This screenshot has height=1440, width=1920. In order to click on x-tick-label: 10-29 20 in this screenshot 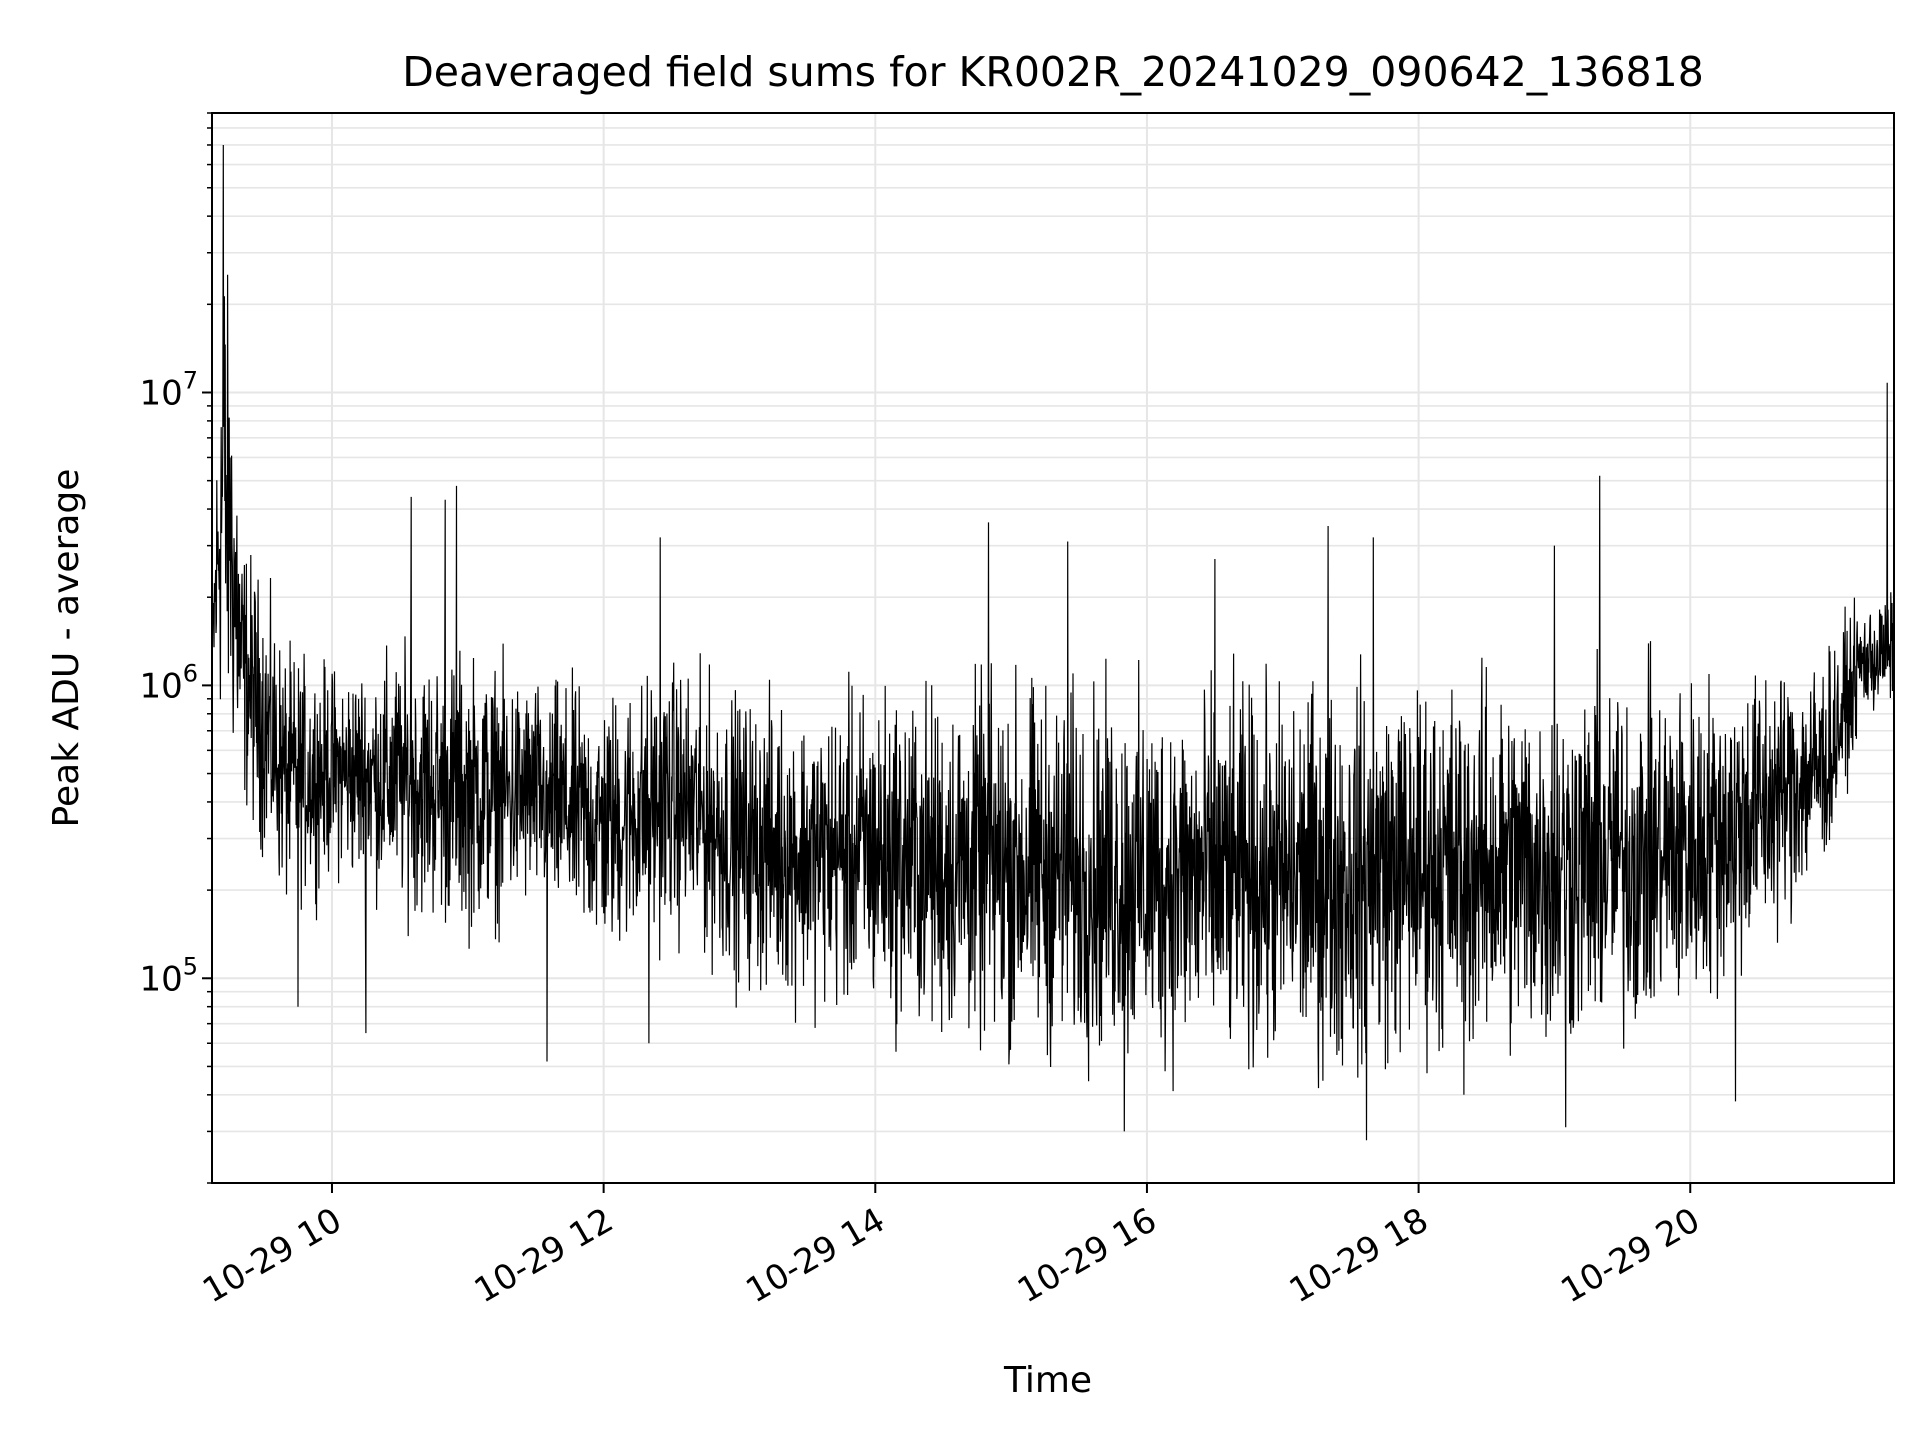, I will do `click(1630, 1255)`.